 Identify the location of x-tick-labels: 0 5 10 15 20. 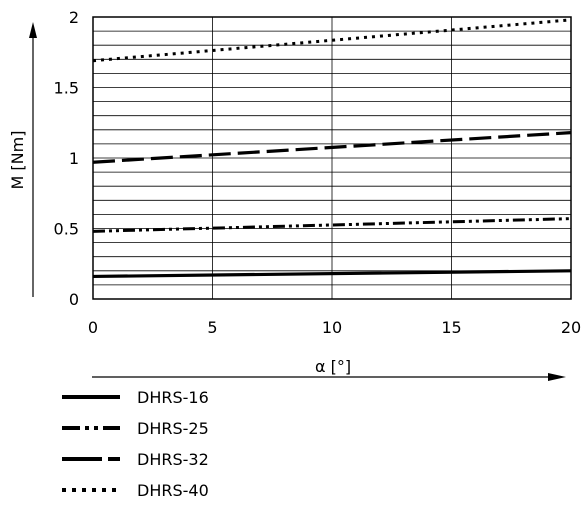
(334, 327).